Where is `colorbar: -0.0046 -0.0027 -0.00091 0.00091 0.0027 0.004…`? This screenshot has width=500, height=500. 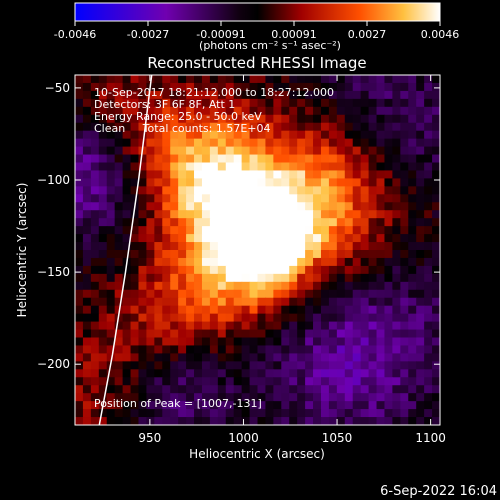
colorbar: -0.0046 -0.0027 -0.00091 0.00091 0.0027 0.004… is located at coordinates (256, 27).